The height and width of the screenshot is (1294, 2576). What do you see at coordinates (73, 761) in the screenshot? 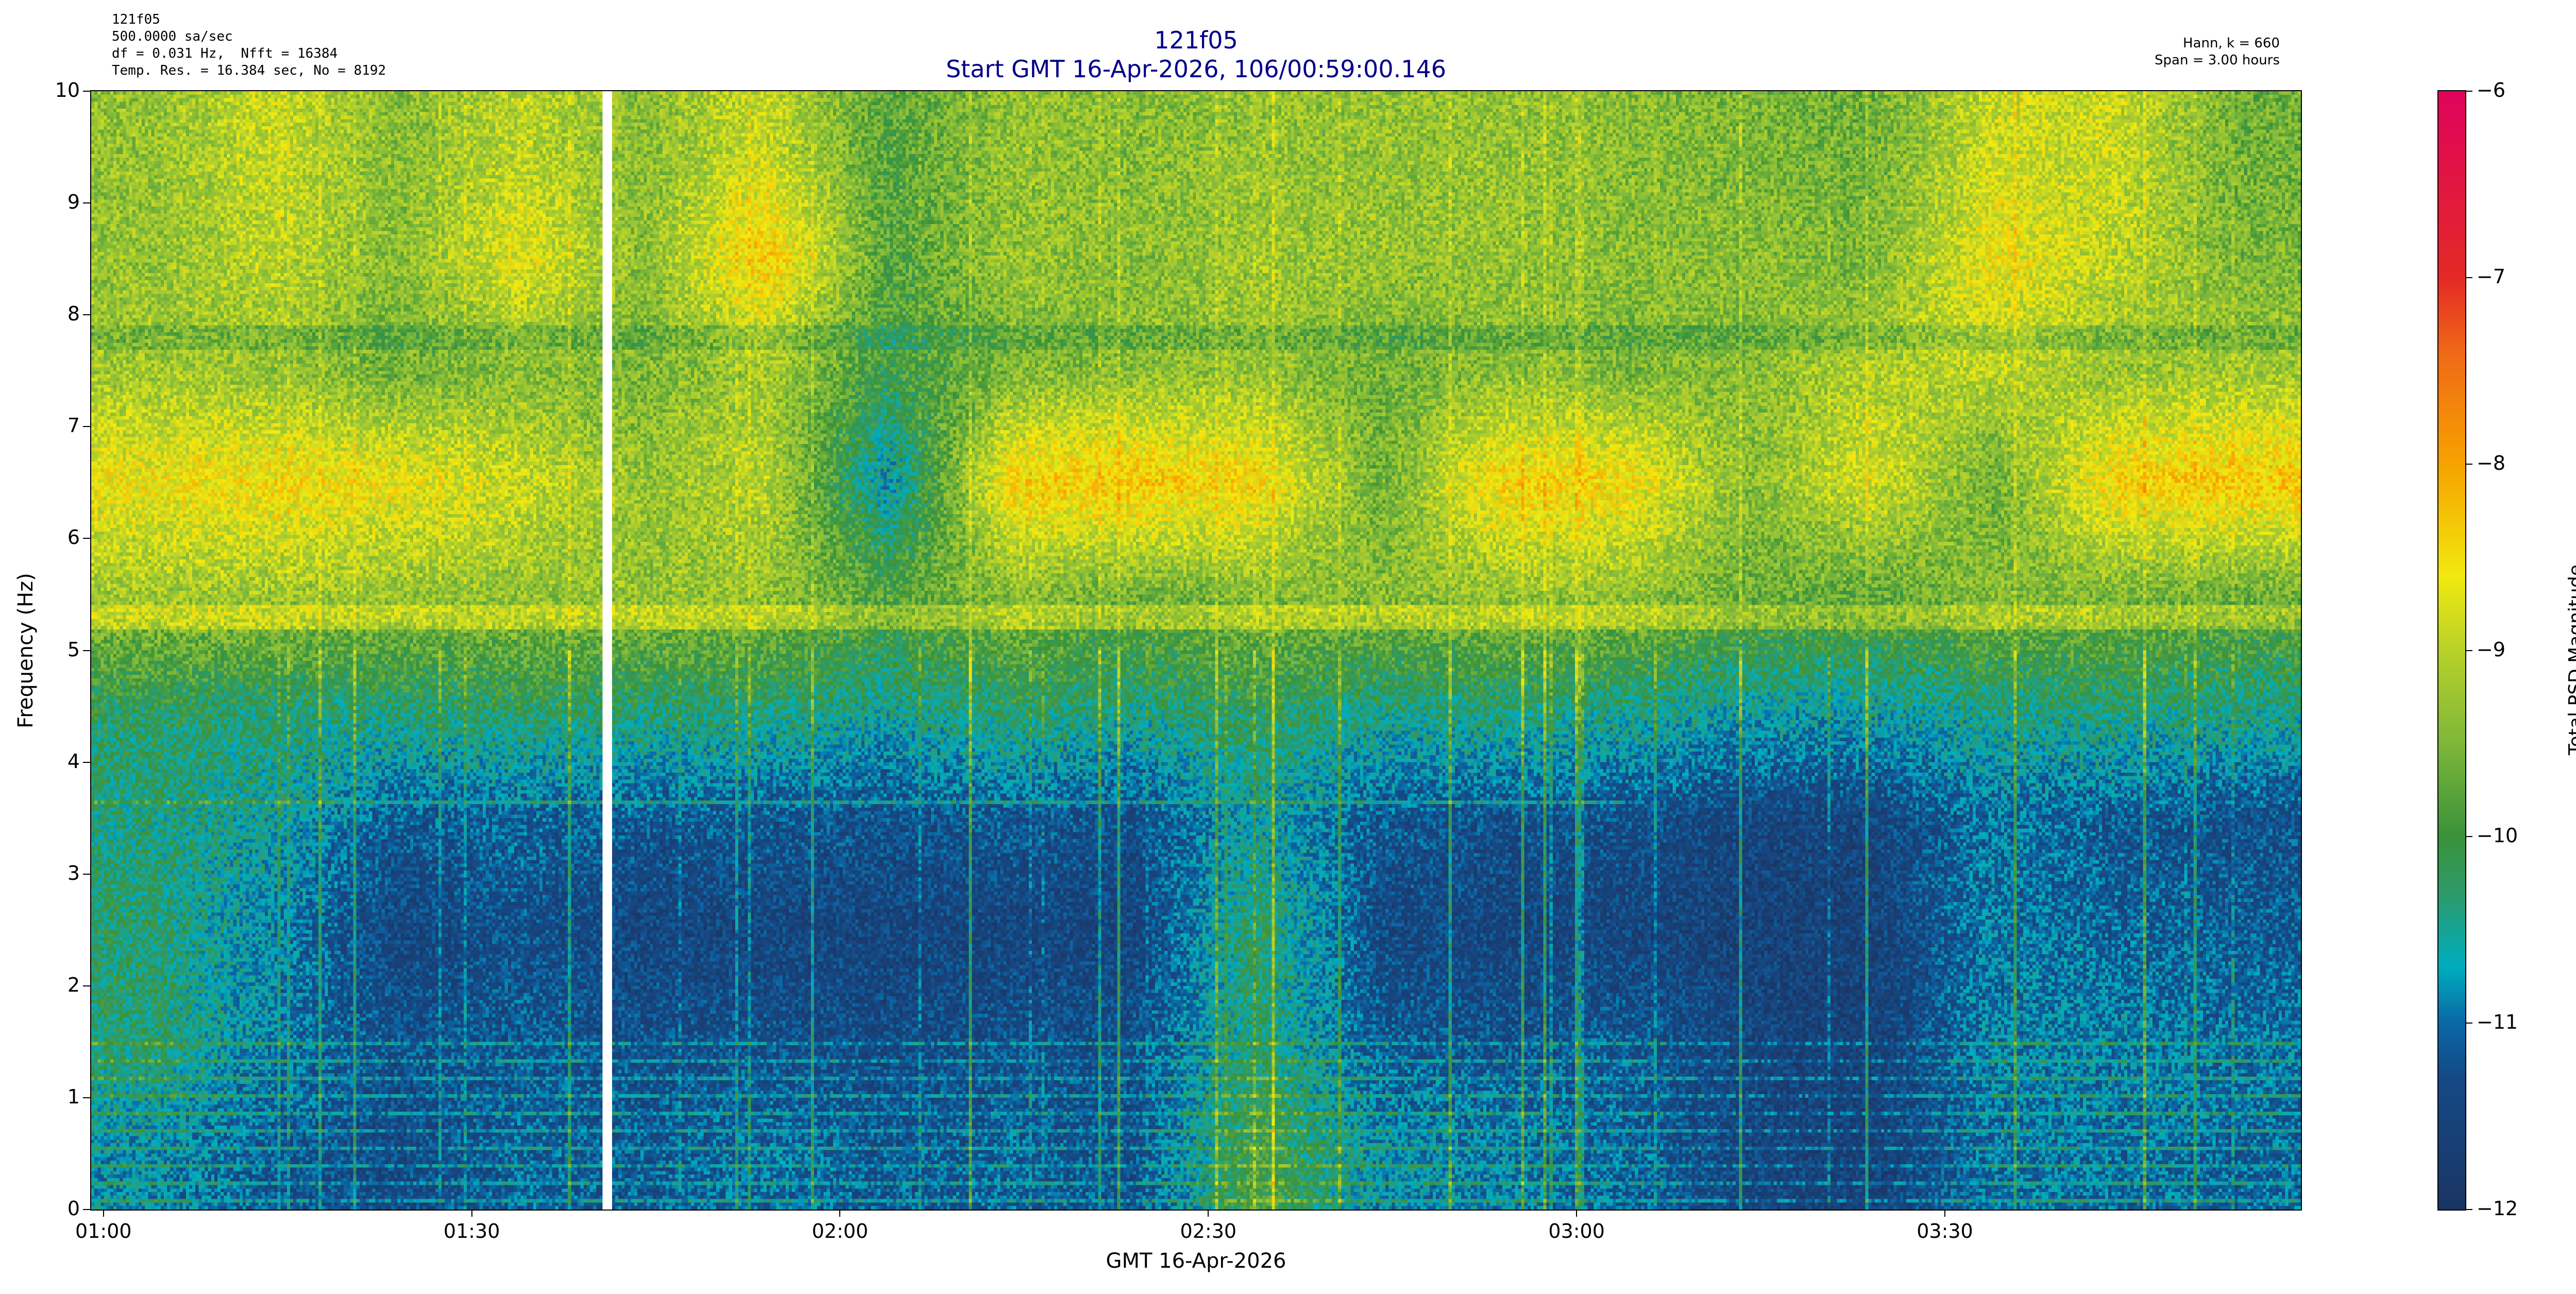
I see `y-tick-label: 4` at bounding box center [73, 761].